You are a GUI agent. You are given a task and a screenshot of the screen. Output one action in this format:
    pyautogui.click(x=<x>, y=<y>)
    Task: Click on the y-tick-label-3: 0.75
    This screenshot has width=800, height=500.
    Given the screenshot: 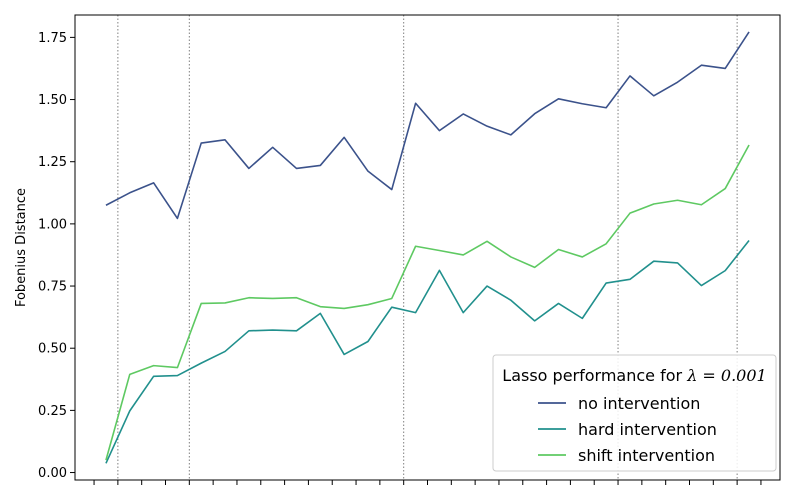 What is the action you would take?
    pyautogui.click(x=52, y=287)
    